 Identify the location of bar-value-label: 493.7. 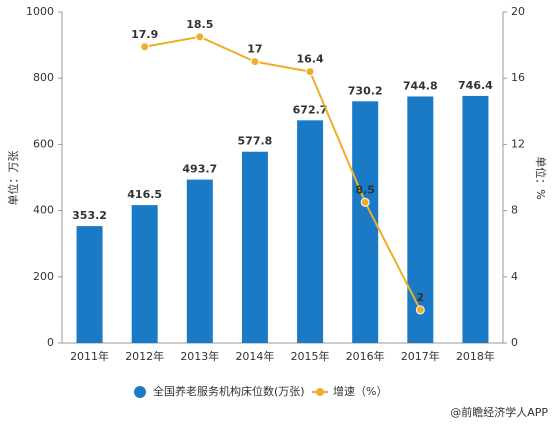
(199, 169).